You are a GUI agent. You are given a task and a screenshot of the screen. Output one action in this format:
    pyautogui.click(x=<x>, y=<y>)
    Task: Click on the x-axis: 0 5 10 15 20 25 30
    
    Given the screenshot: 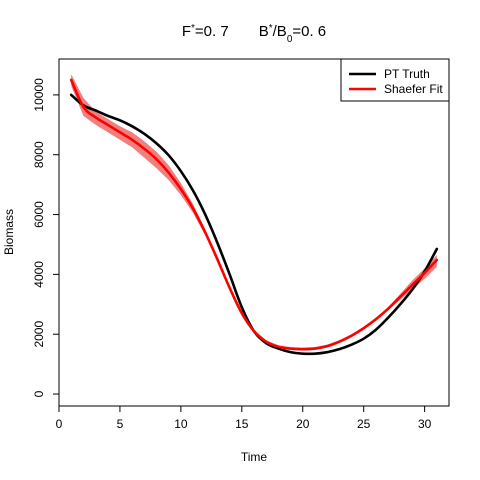 What is the action you would take?
    pyautogui.click(x=244, y=418)
    